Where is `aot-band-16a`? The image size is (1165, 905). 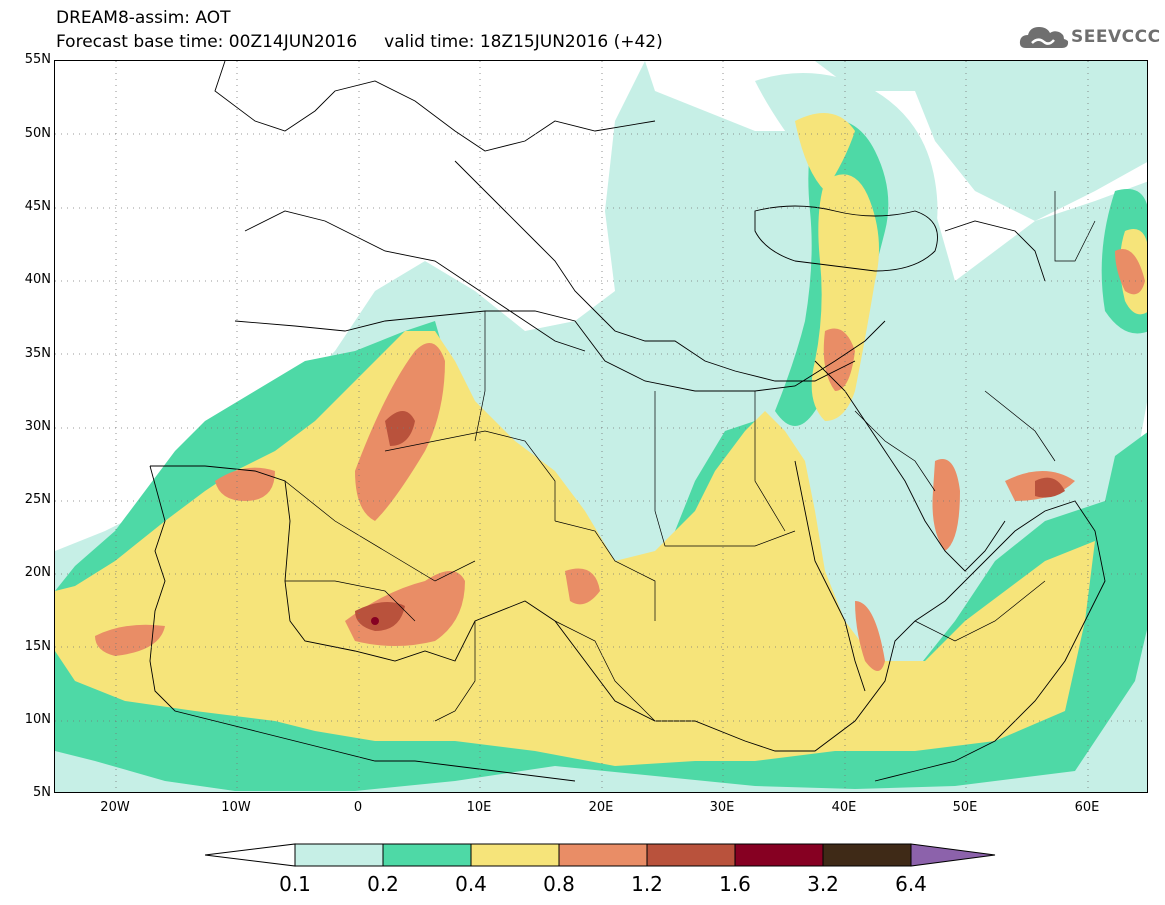
aot-band-16a is located at coordinates (375, 621).